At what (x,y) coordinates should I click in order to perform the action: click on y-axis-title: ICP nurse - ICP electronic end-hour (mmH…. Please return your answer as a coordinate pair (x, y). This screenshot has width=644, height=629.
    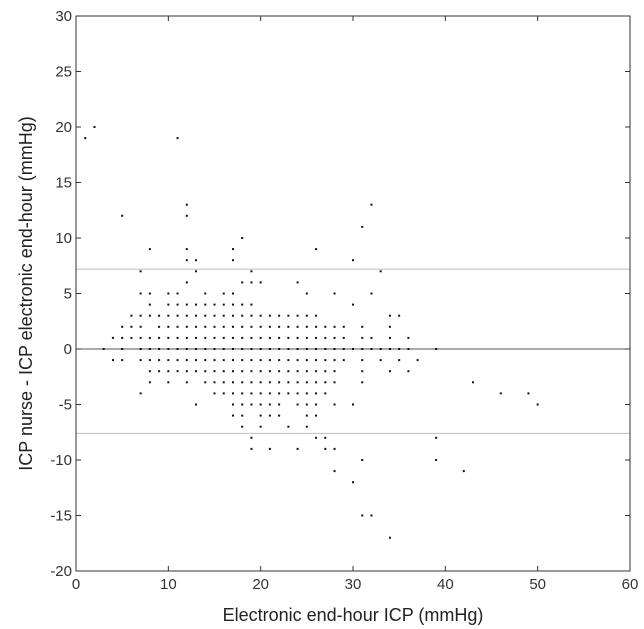
    Looking at the image, I should click on (26, 293).